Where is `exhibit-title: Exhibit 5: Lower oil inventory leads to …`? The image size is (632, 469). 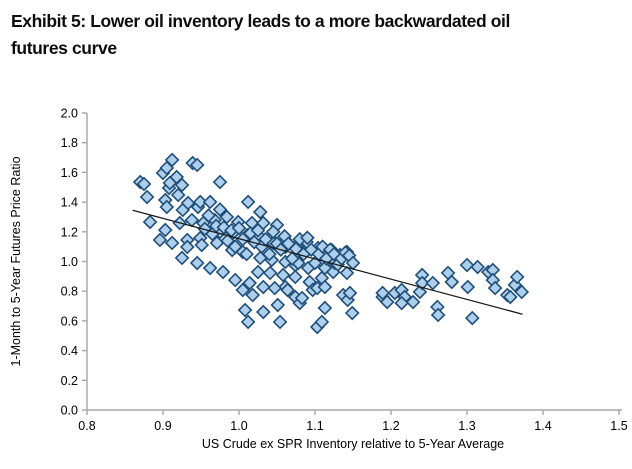 exhibit-title: Exhibit 5: Lower oil inventory leads to … is located at coordinates (316, 35).